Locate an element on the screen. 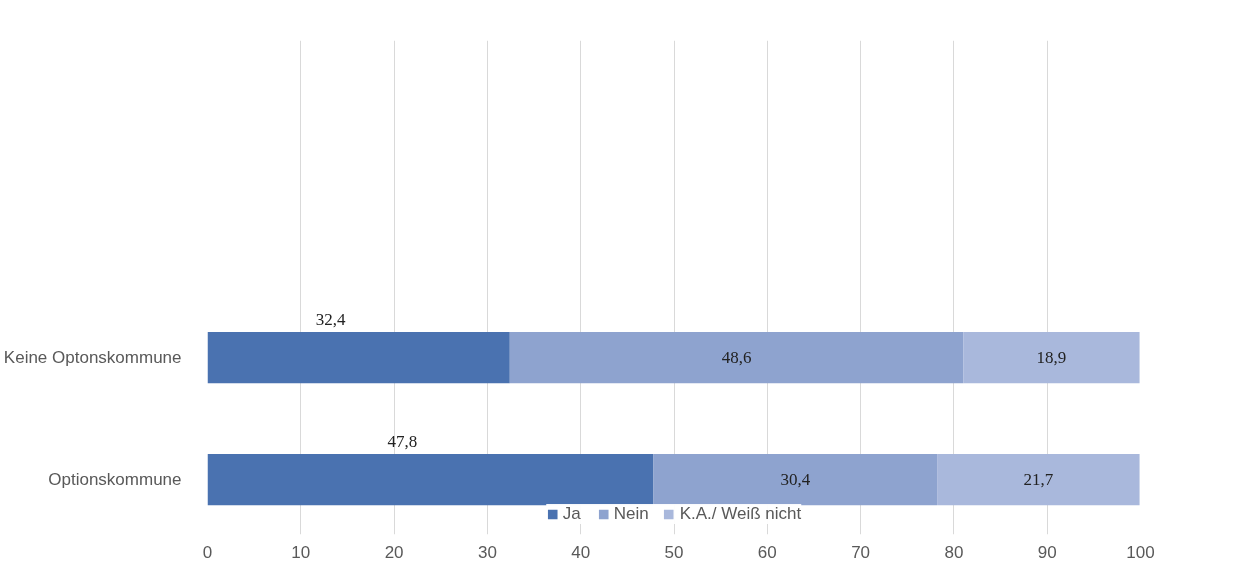 The width and height of the screenshot is (1247, 578). data-label: 32,4 is located at coordinates (331, 319).